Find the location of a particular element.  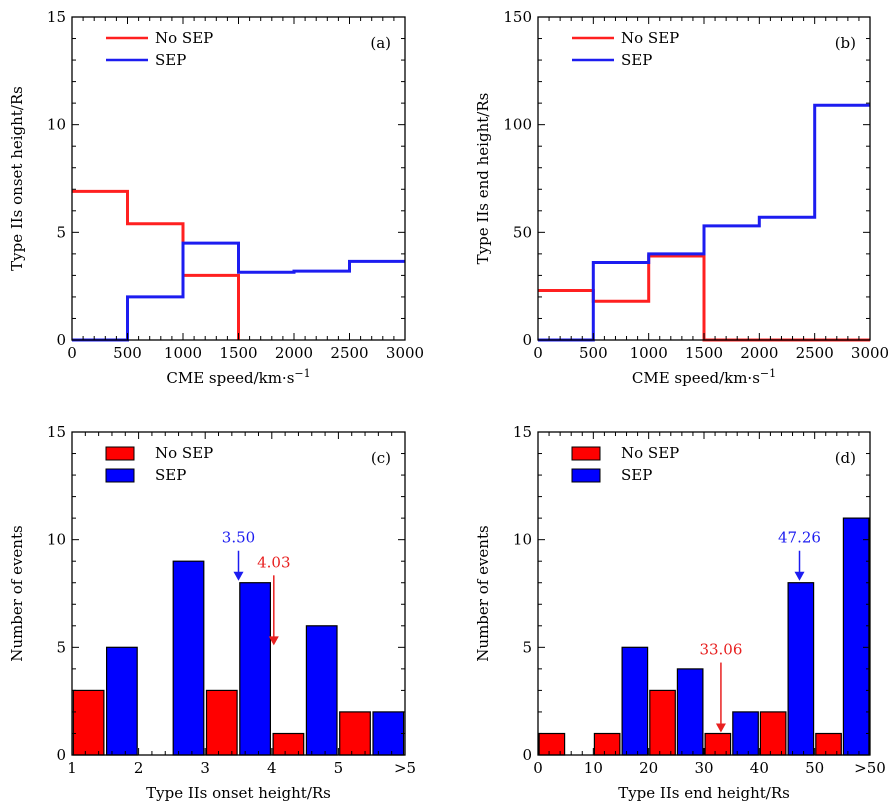

x-tick-label: 50 is located at coordinates (814, 768).